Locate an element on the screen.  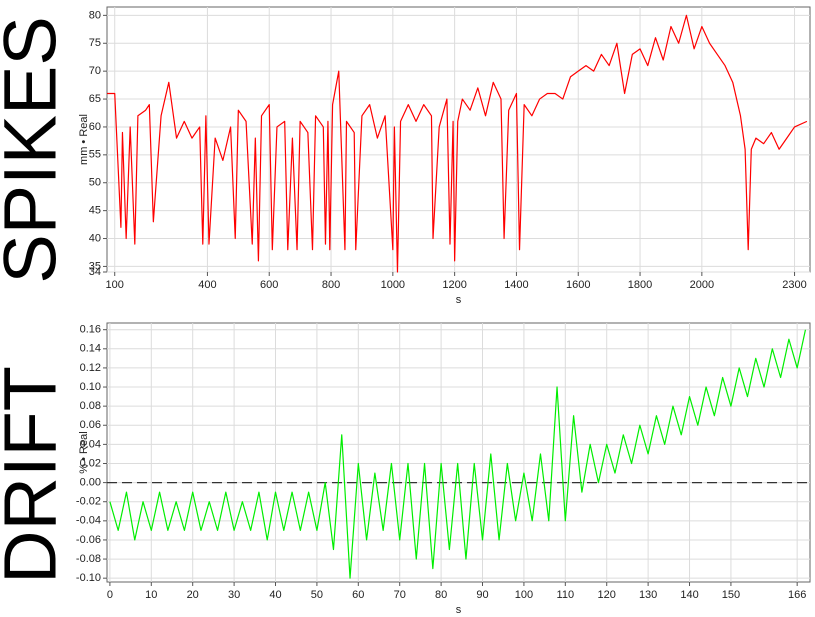
y-tick-label: 0.10 is located at coordinates (90, 387).